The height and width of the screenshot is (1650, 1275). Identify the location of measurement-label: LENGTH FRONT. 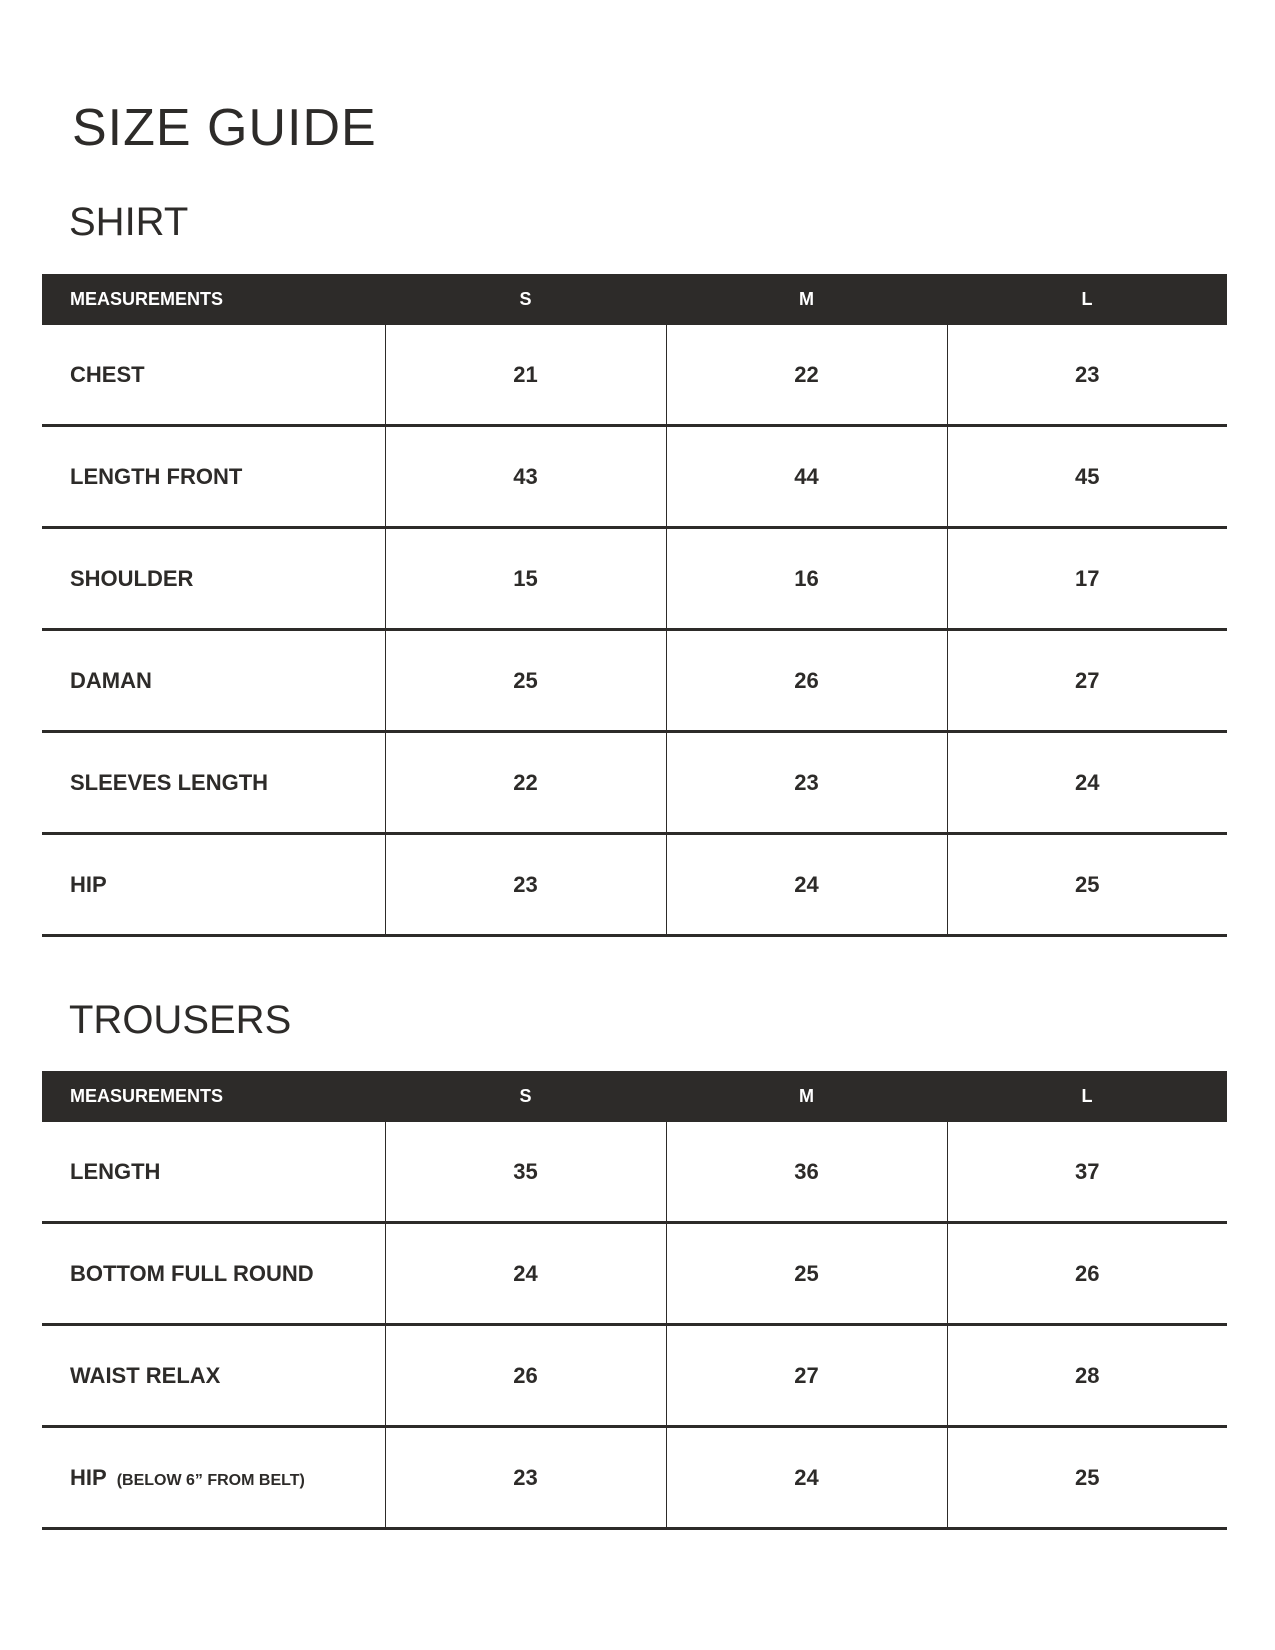
(156, 476).